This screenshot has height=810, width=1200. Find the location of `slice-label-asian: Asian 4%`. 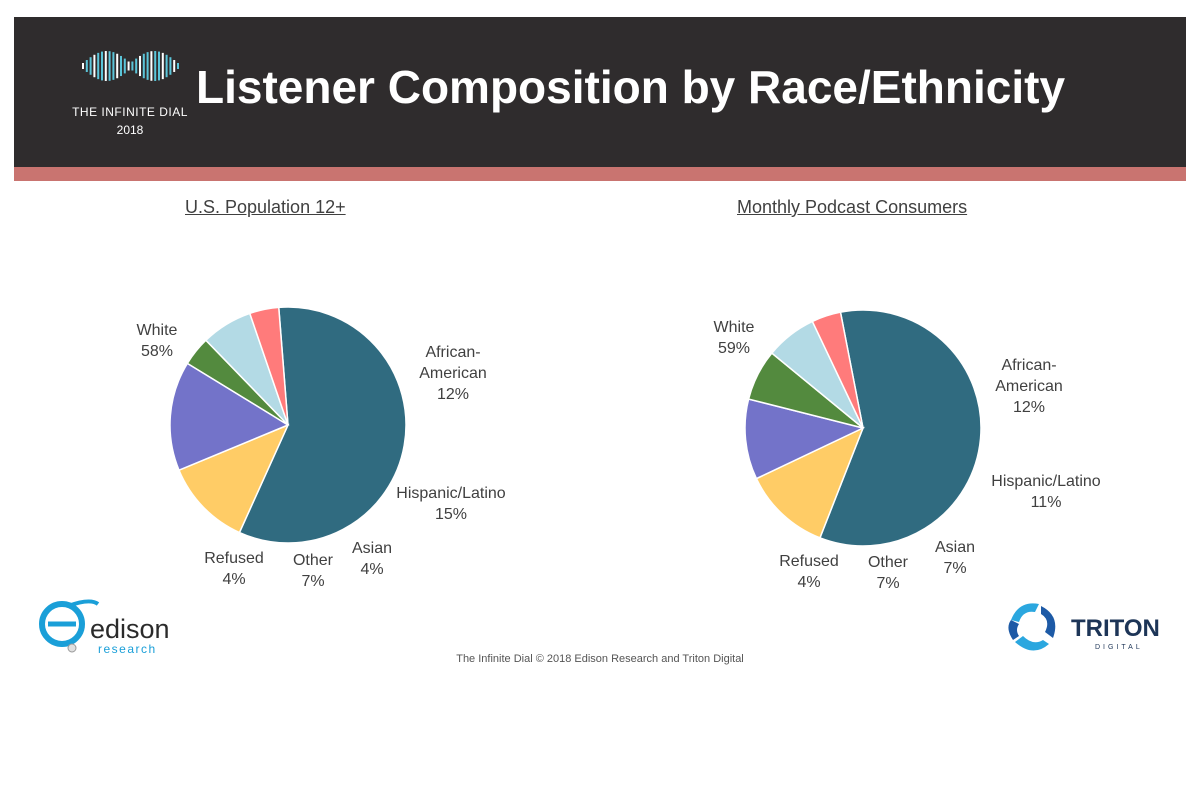

slice-label-asian: Asian 4% is located at coordinates (372, 559).